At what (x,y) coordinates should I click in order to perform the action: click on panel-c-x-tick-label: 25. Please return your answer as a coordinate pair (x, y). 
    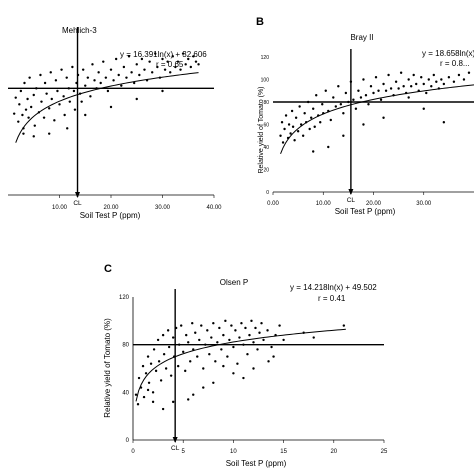
    Looking at the image, I should click on (384, 452).